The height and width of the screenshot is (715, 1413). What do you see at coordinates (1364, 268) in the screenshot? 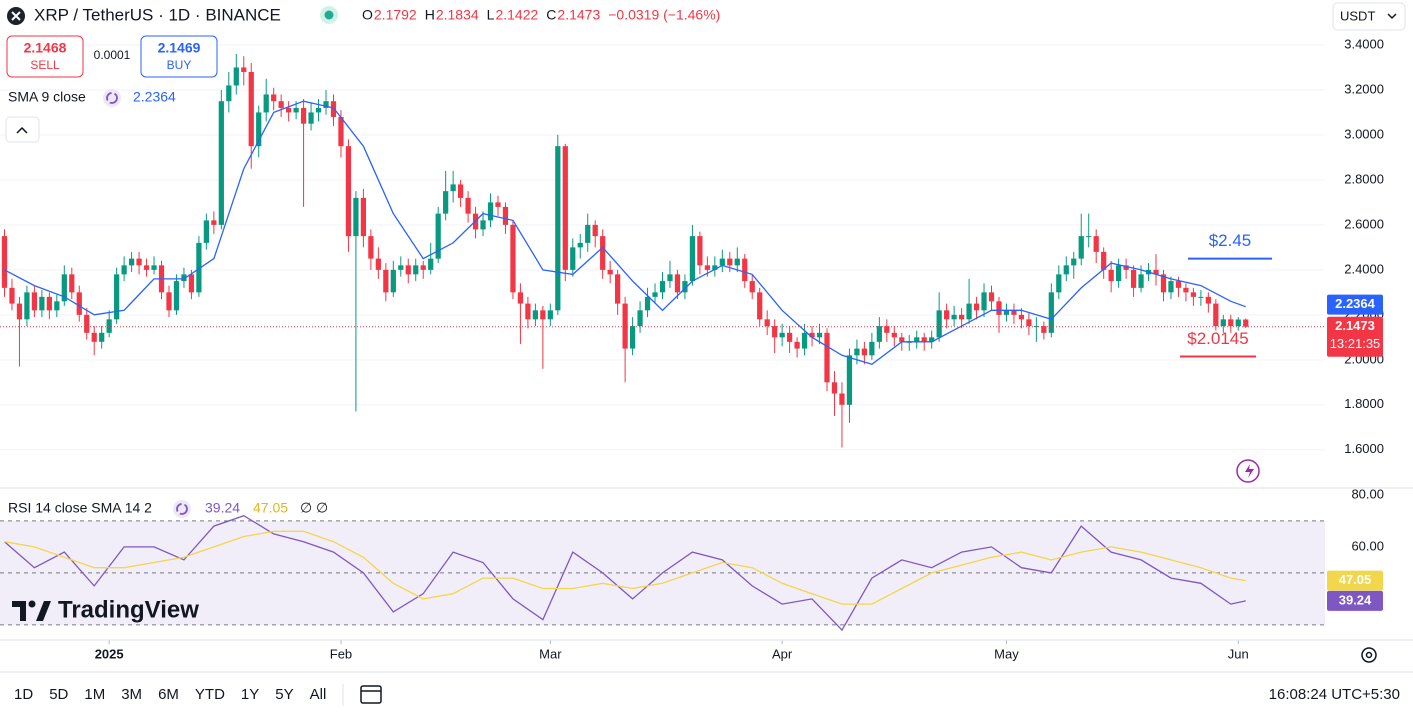
I see `y-tick-label: 2.4000` at bounding box center [1364, 268].